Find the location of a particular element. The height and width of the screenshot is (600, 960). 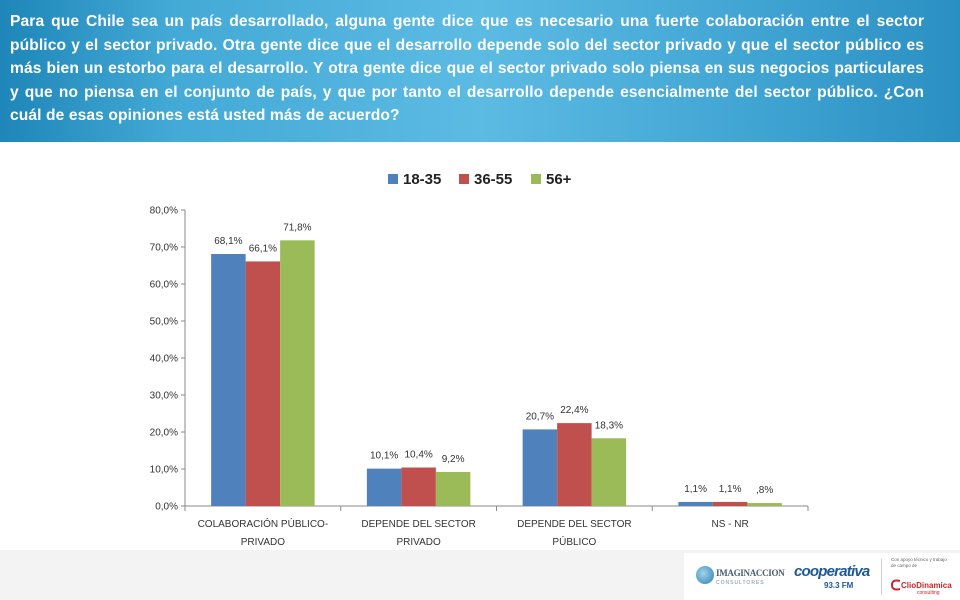

y-tick-label: 50,0% is located at coordinates (164, 322).